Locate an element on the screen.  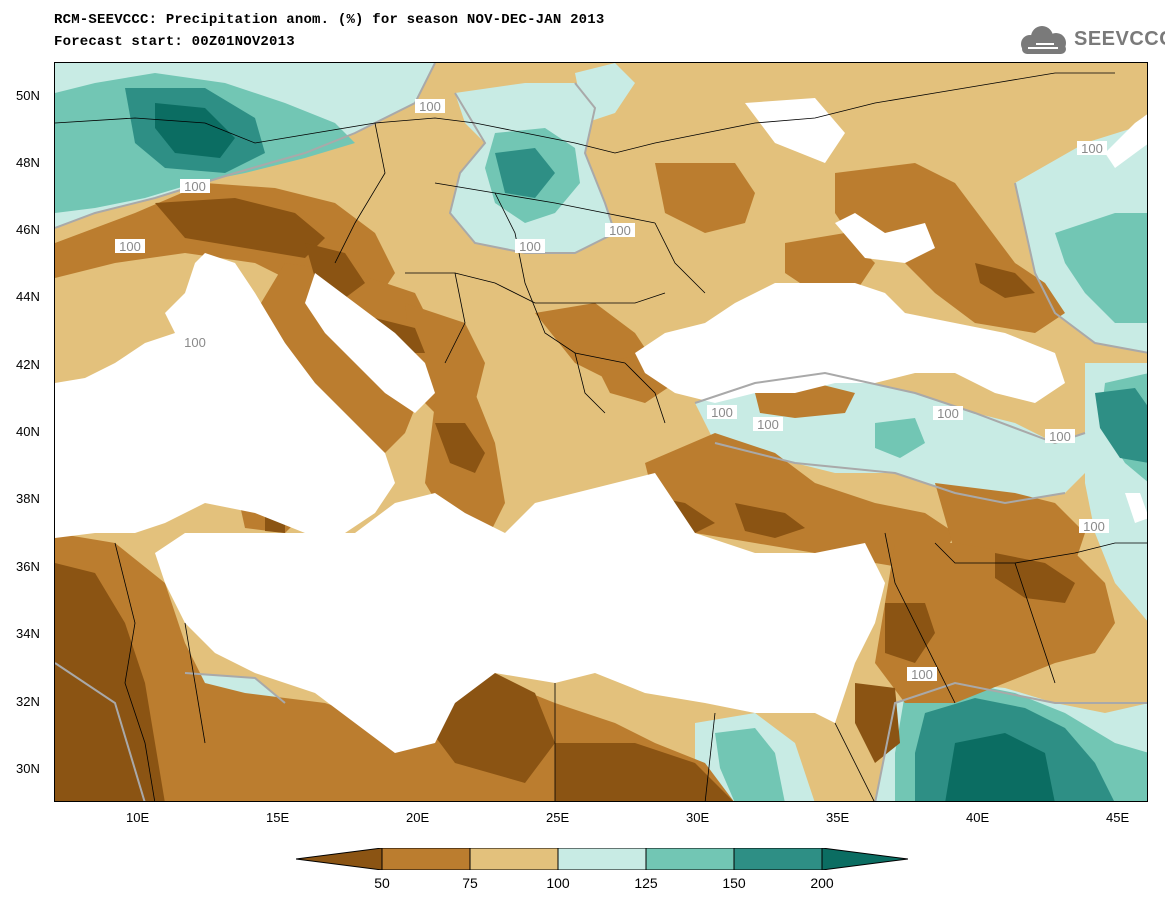
lon-label: 35E is located at coordinates (838, 817).